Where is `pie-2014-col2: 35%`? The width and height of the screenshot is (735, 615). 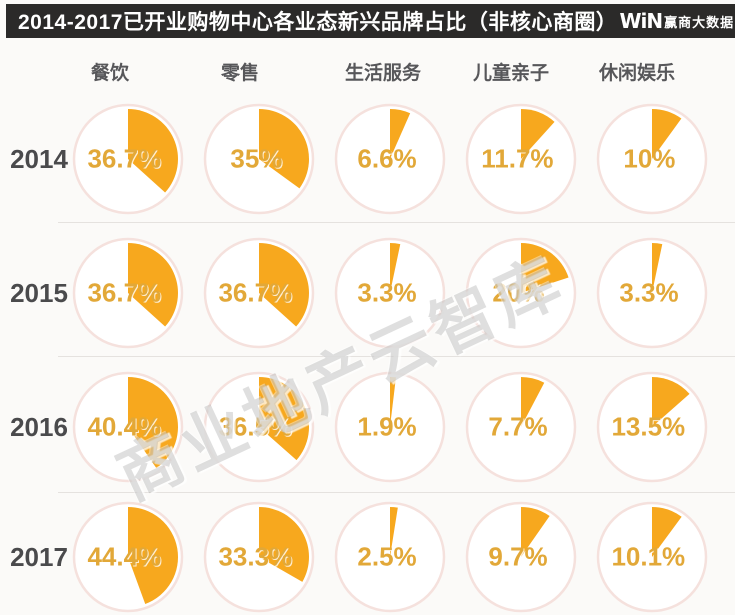
pie-2014-col2: 35% is located at coordinates (259, 159).